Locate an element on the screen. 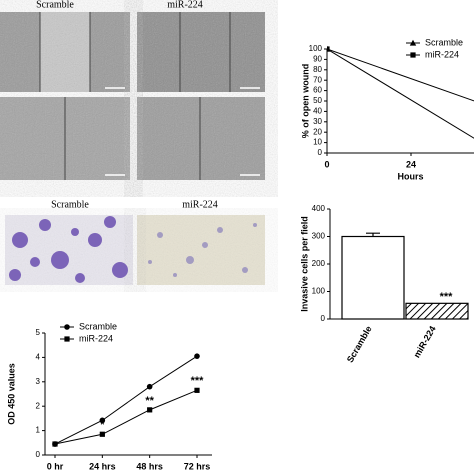 The image size is (474, 474). x-tick-label: 24 hrs is located at coordinates (102, 466).